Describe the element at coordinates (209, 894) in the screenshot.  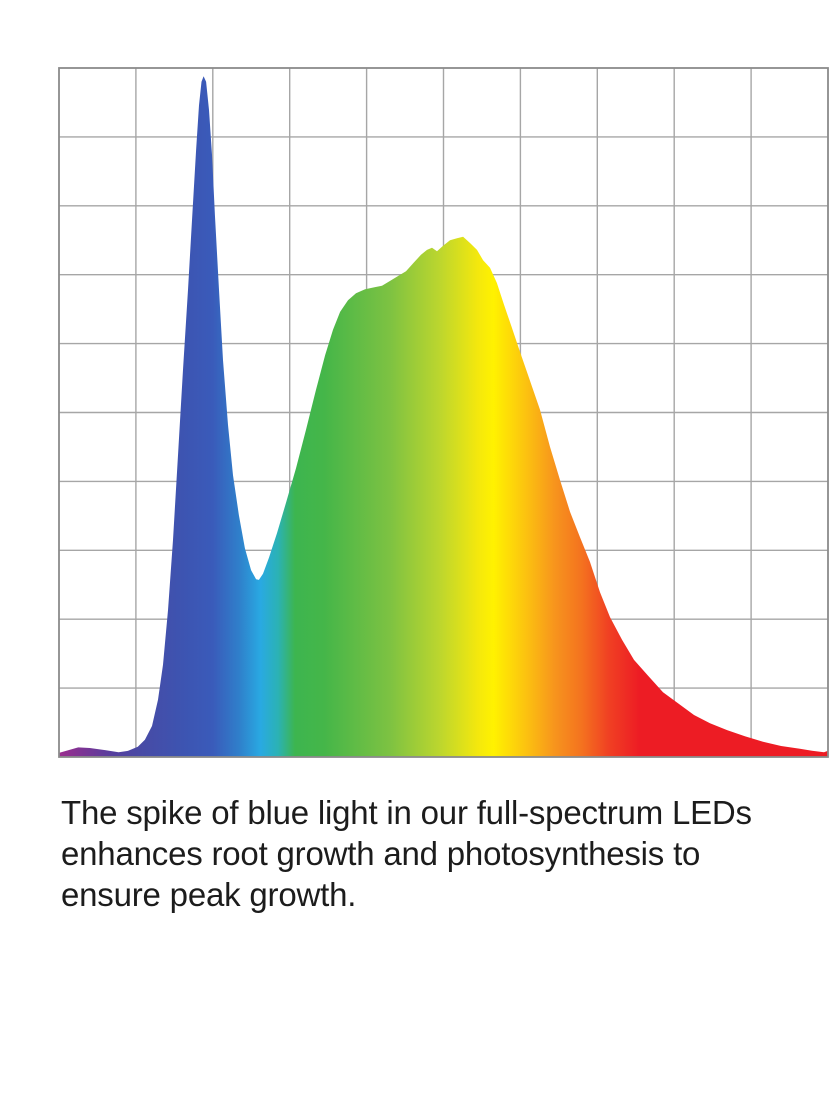
I see `caption-line-3: ensure peak growth.` at that location.